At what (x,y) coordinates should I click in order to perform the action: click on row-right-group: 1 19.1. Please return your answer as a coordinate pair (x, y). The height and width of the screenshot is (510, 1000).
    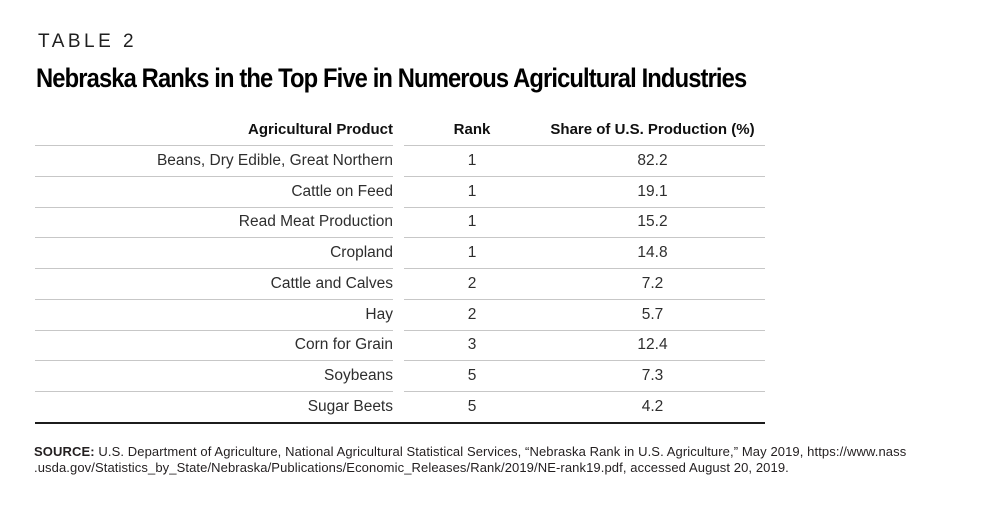
    Looking at the image, I should click on (584, 191).